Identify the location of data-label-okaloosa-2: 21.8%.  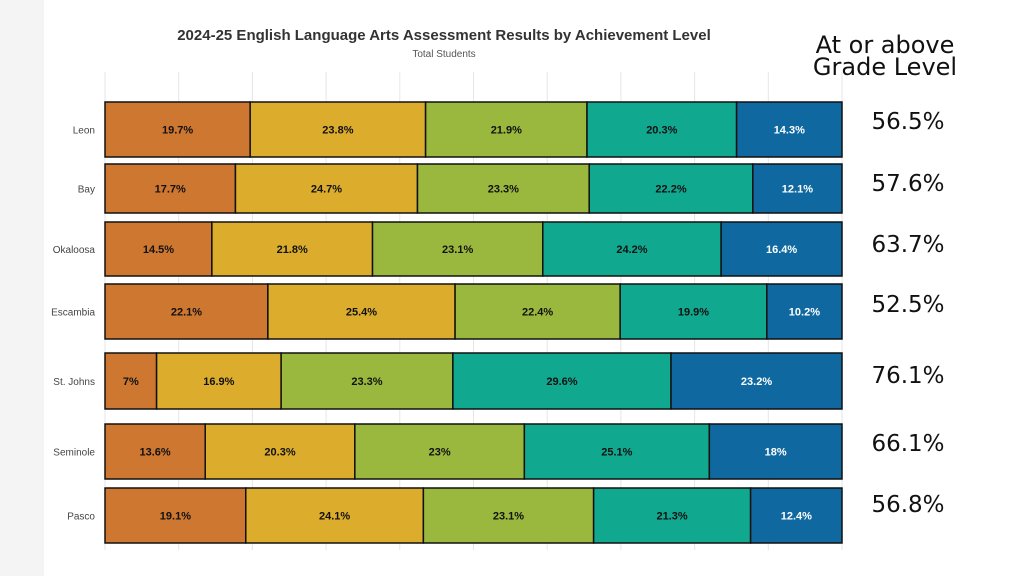
(292, 250).